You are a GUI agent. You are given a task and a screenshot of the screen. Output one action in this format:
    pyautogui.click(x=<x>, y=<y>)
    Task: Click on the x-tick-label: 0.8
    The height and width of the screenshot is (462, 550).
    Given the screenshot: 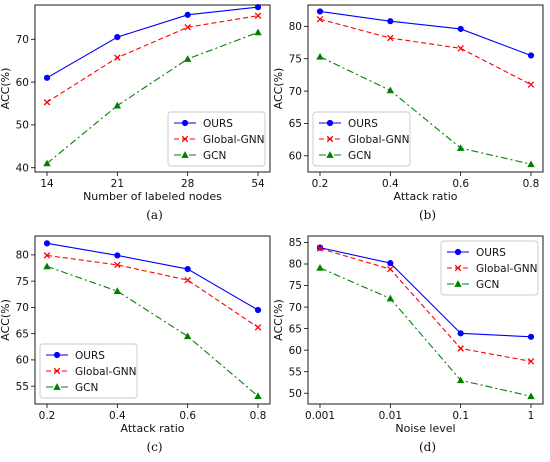 What is the action you would take?
    pyautogui.click(x=531, y=184)
    